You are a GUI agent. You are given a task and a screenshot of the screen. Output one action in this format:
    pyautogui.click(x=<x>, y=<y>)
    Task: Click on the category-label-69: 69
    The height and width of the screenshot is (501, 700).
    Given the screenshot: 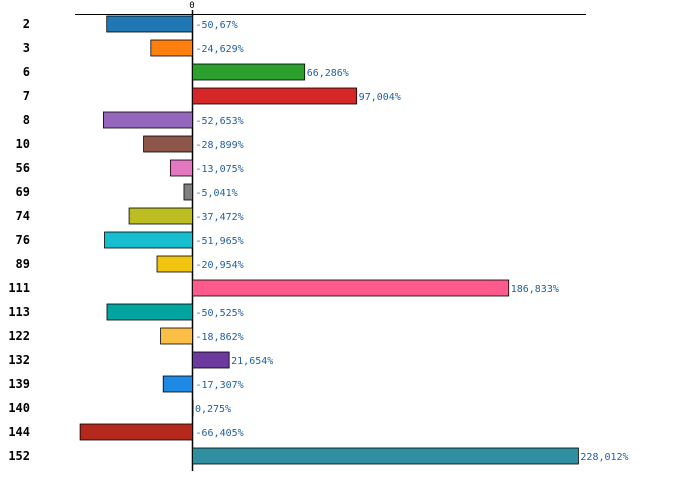 What is the action you would take?
    pyautogui.click(x=23, y=192)
    